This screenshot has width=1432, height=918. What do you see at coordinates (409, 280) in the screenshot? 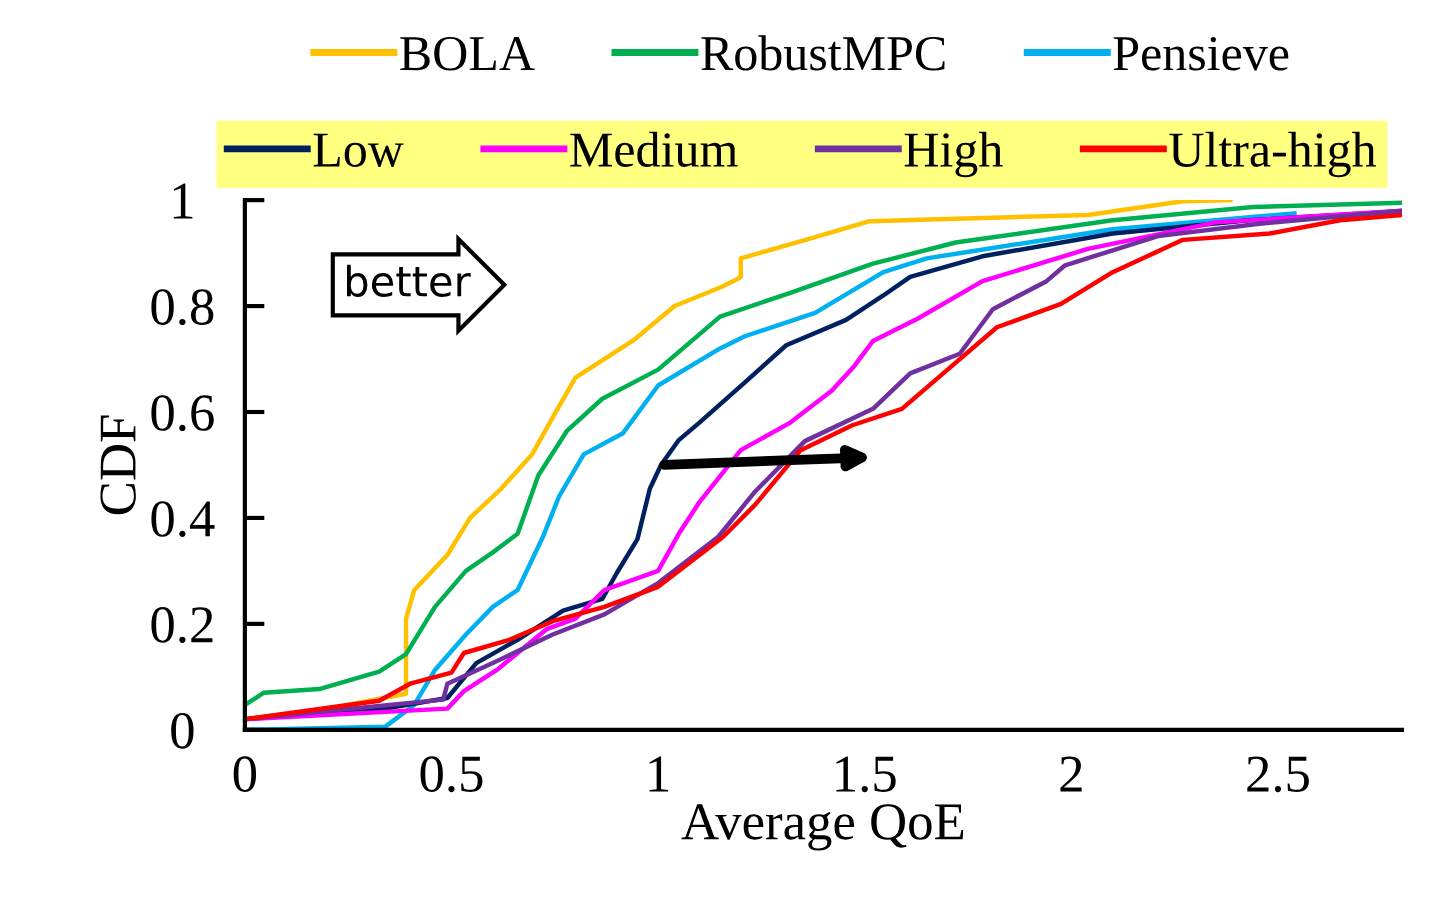
I see `annotation: better` at bounding box center [409, 280].